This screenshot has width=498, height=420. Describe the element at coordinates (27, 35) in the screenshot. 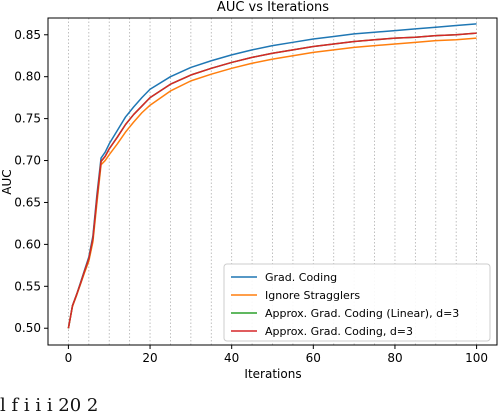

I see `y-tick-label: 0.85` at that location.